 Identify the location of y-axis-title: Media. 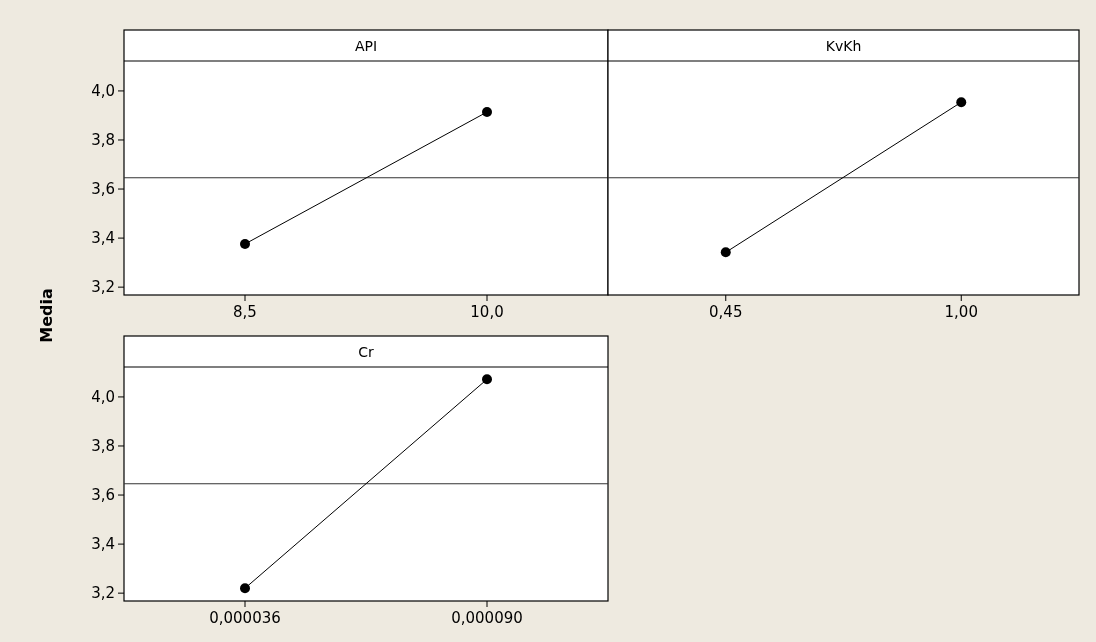
(46, 315).